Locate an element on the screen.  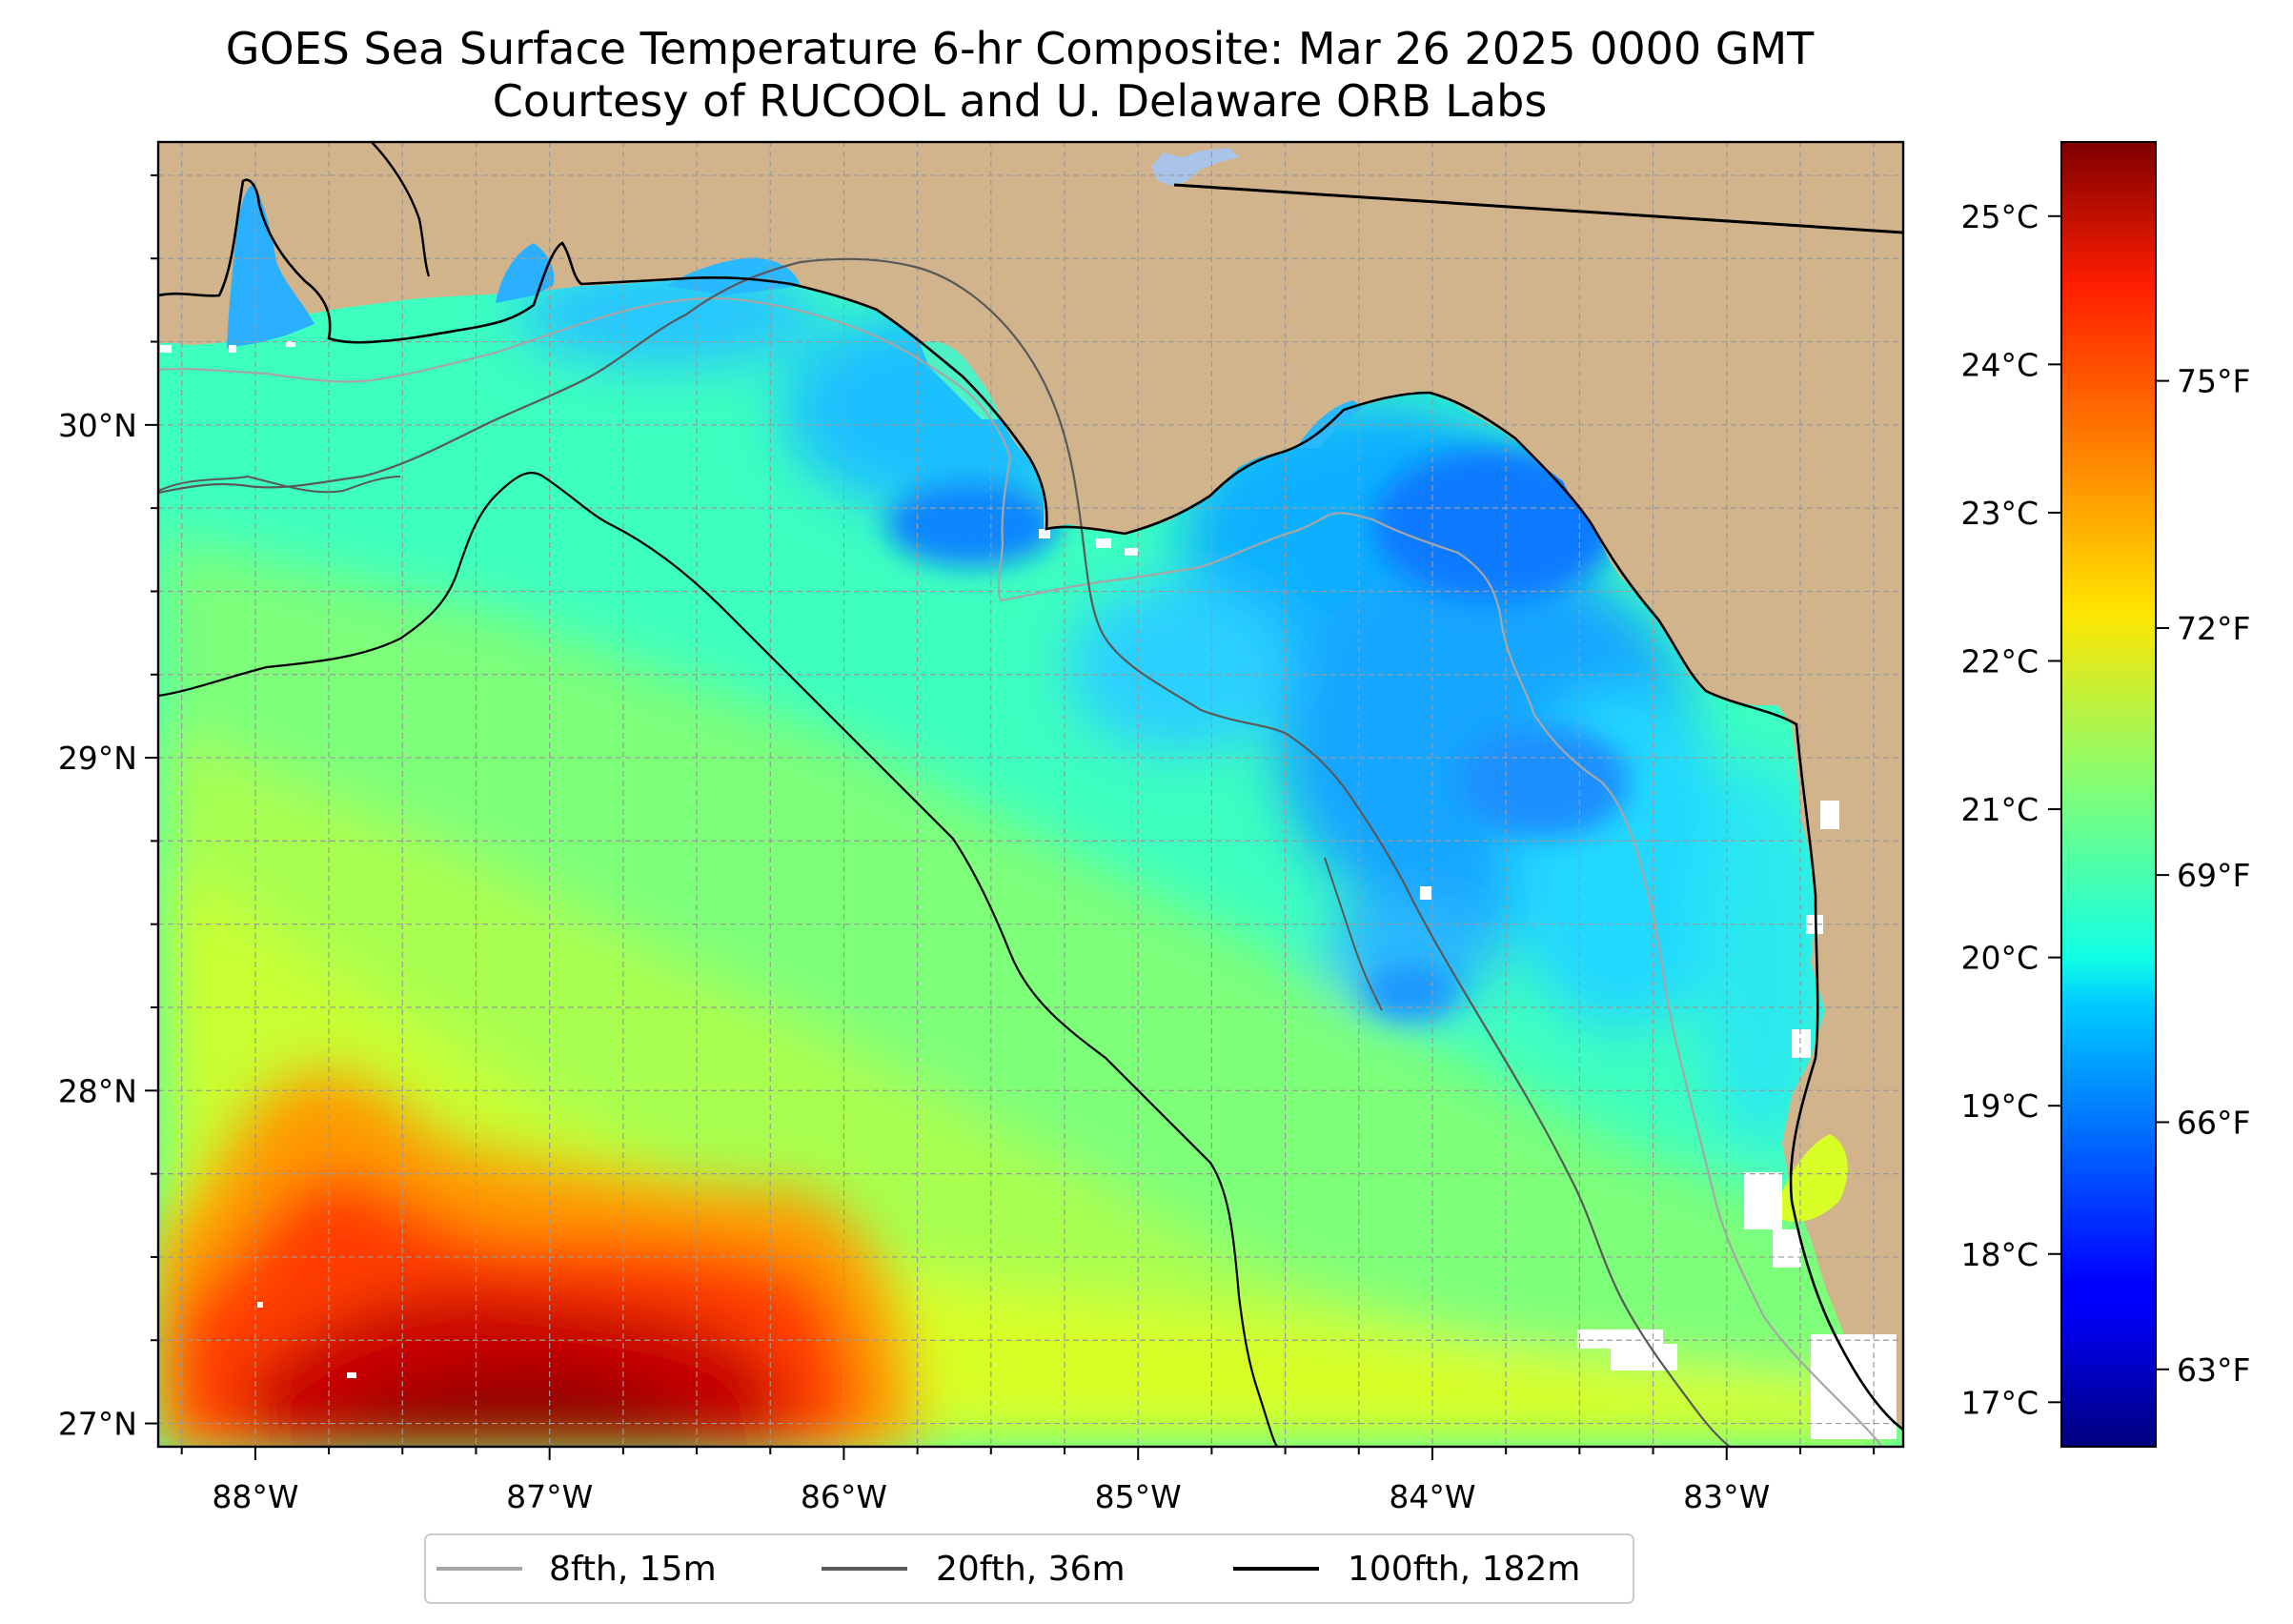
legend-box is located at coordinates (1029, 1568).